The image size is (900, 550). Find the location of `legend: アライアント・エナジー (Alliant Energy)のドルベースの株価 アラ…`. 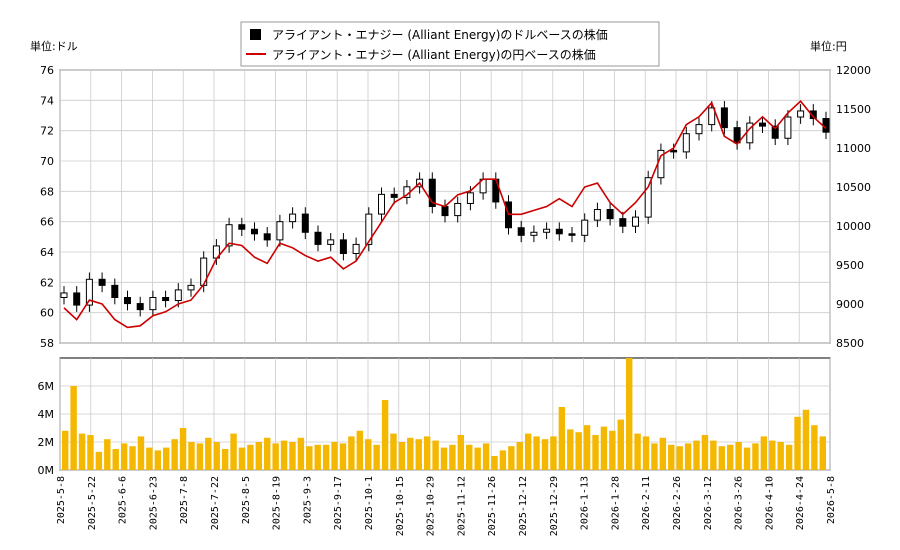

legend: アライアント・エナジー (Alliant Energy)のドルベースの株価 アラ… is located at coordinates (450, 44).